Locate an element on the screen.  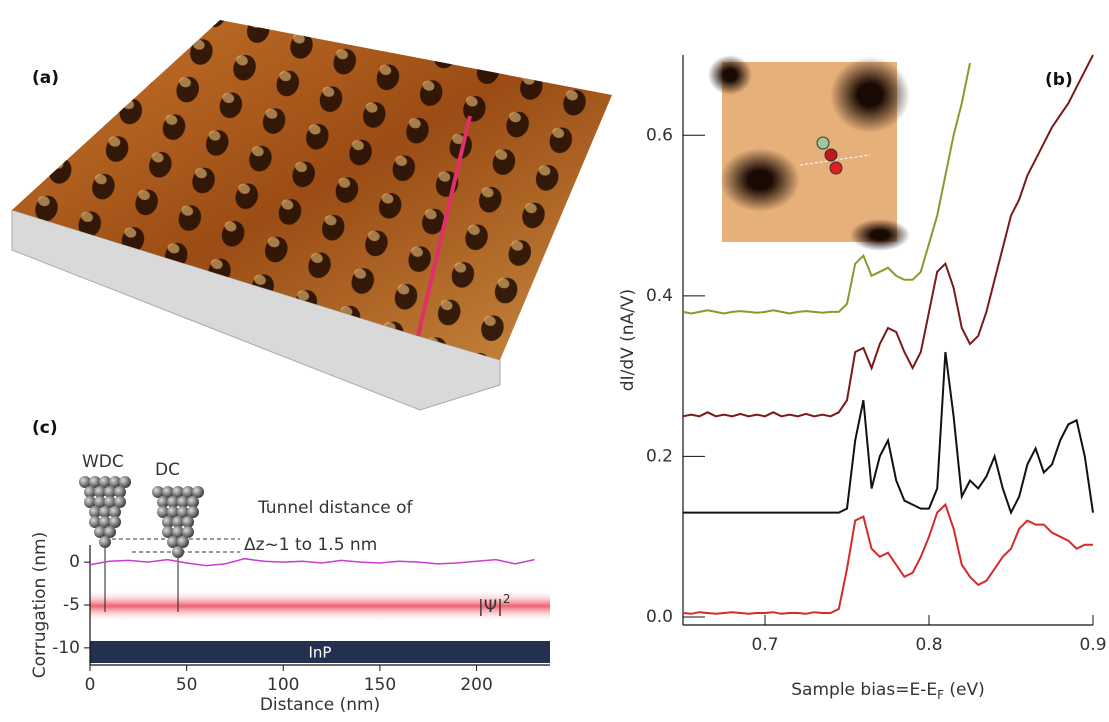
y-tick-label: -10 is located at coordinates (66, 648).